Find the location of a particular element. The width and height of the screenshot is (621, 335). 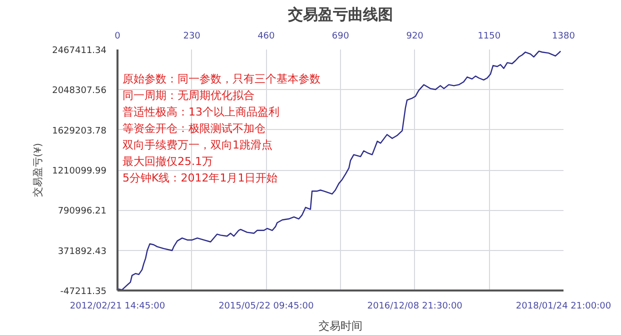

x-tick-label: 460 is located at coordinates (267, 37).